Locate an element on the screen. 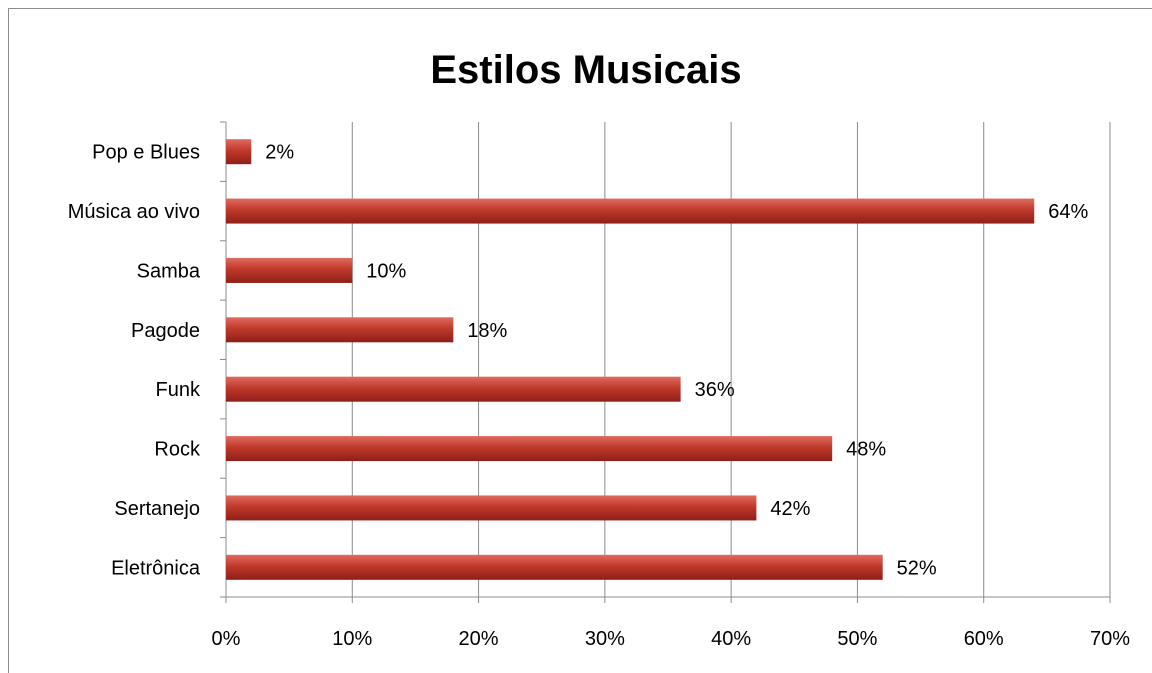 Image resolution: width=1152 pixels, height=673 pixels. chart-title: Estilos Musicais is located at coordinates (585, 70).